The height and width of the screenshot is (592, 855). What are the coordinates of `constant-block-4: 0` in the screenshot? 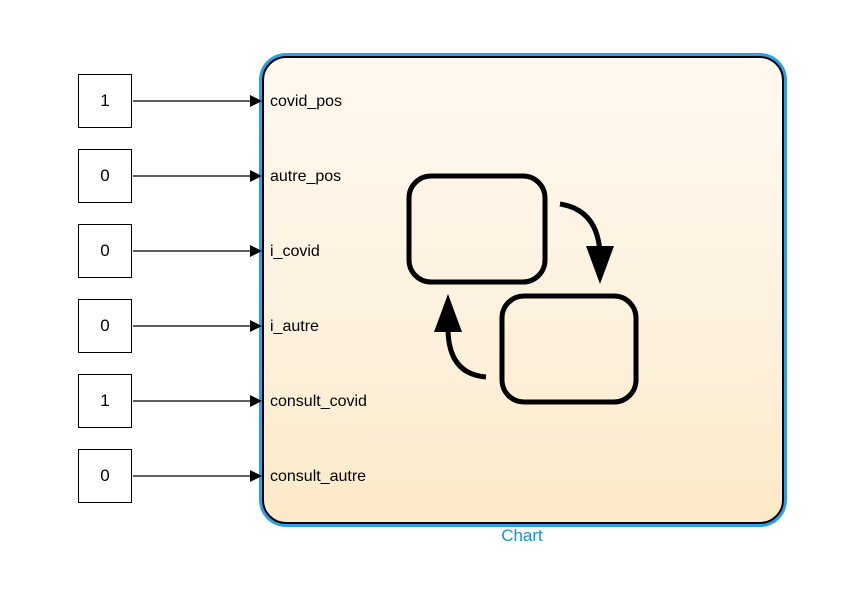 It's located at (105, 326).